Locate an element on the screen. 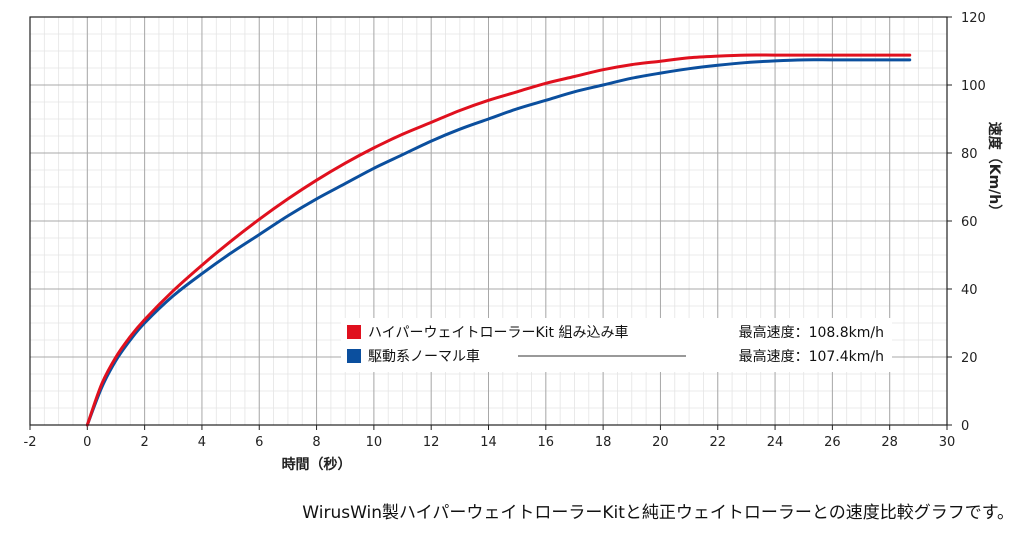  legend-background is located at coordinates (616, 345).